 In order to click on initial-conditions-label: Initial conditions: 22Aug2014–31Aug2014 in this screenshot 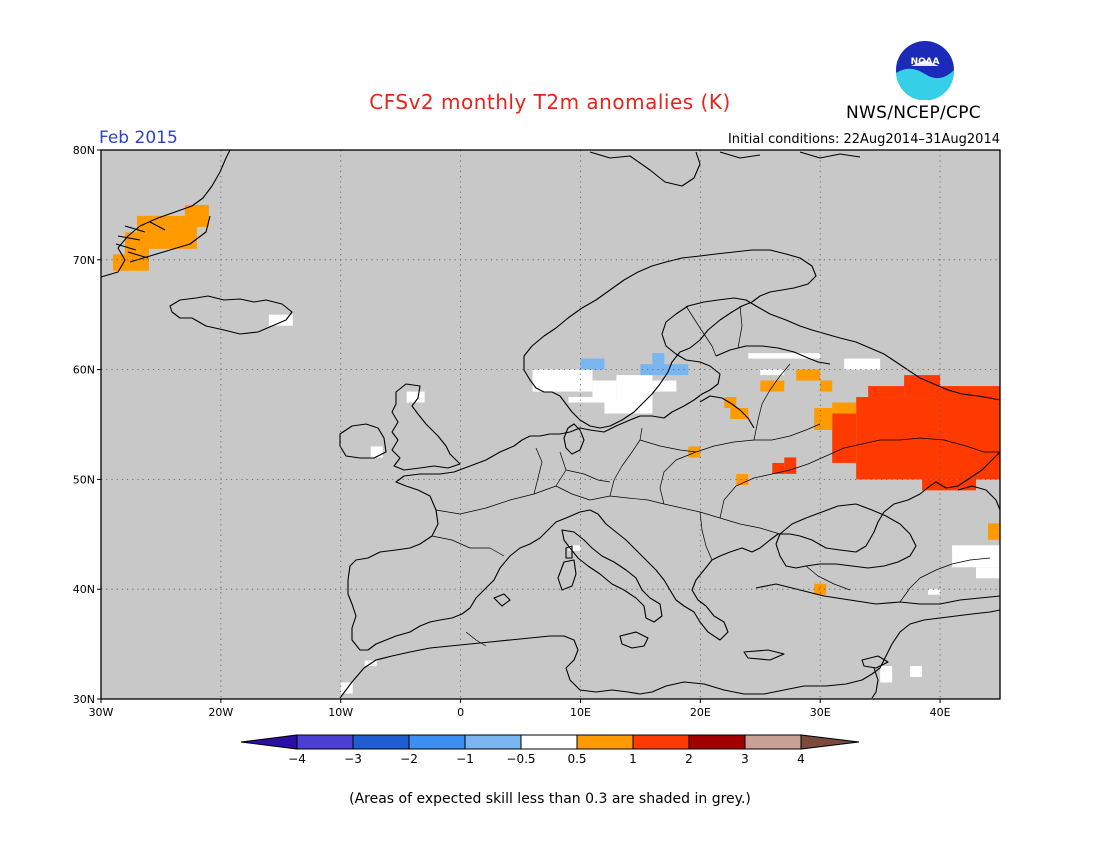, I will do `click(863, 139)`.